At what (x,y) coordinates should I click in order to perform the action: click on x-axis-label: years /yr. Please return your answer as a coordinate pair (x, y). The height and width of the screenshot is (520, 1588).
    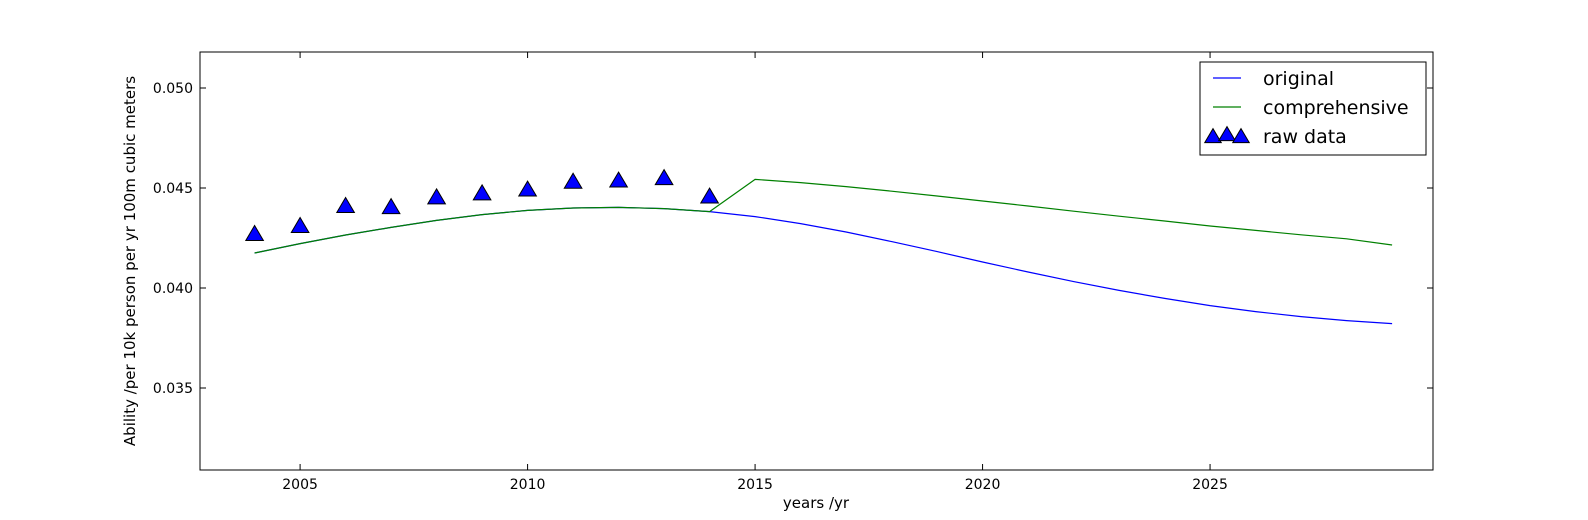
    Looking at the image, I should click on (816, 503).